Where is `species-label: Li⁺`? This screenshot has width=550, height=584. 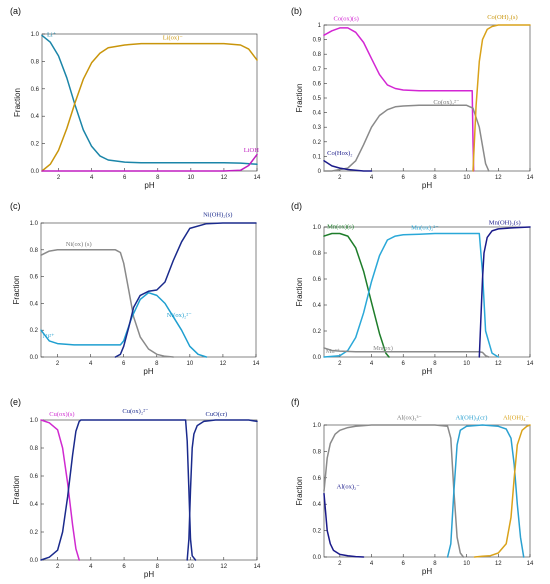 species-label: Li⁺ is located at coordinates (52, 35).